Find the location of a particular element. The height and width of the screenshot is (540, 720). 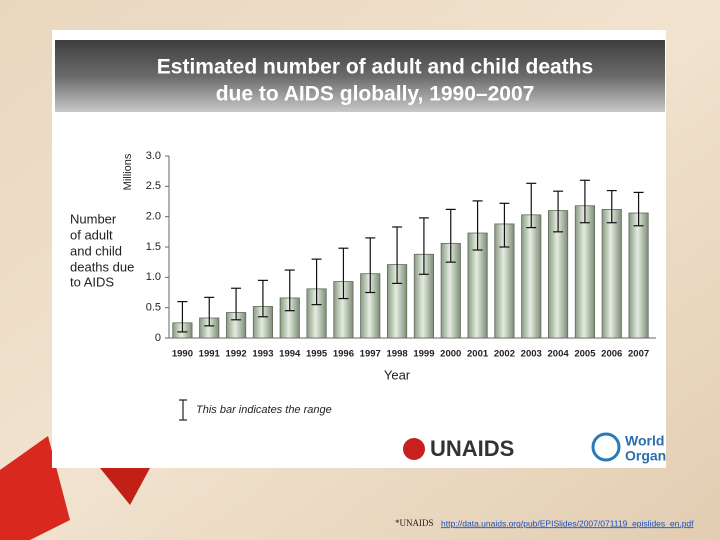

x-tick-label: 1990 is located at coordinates (182, 354).